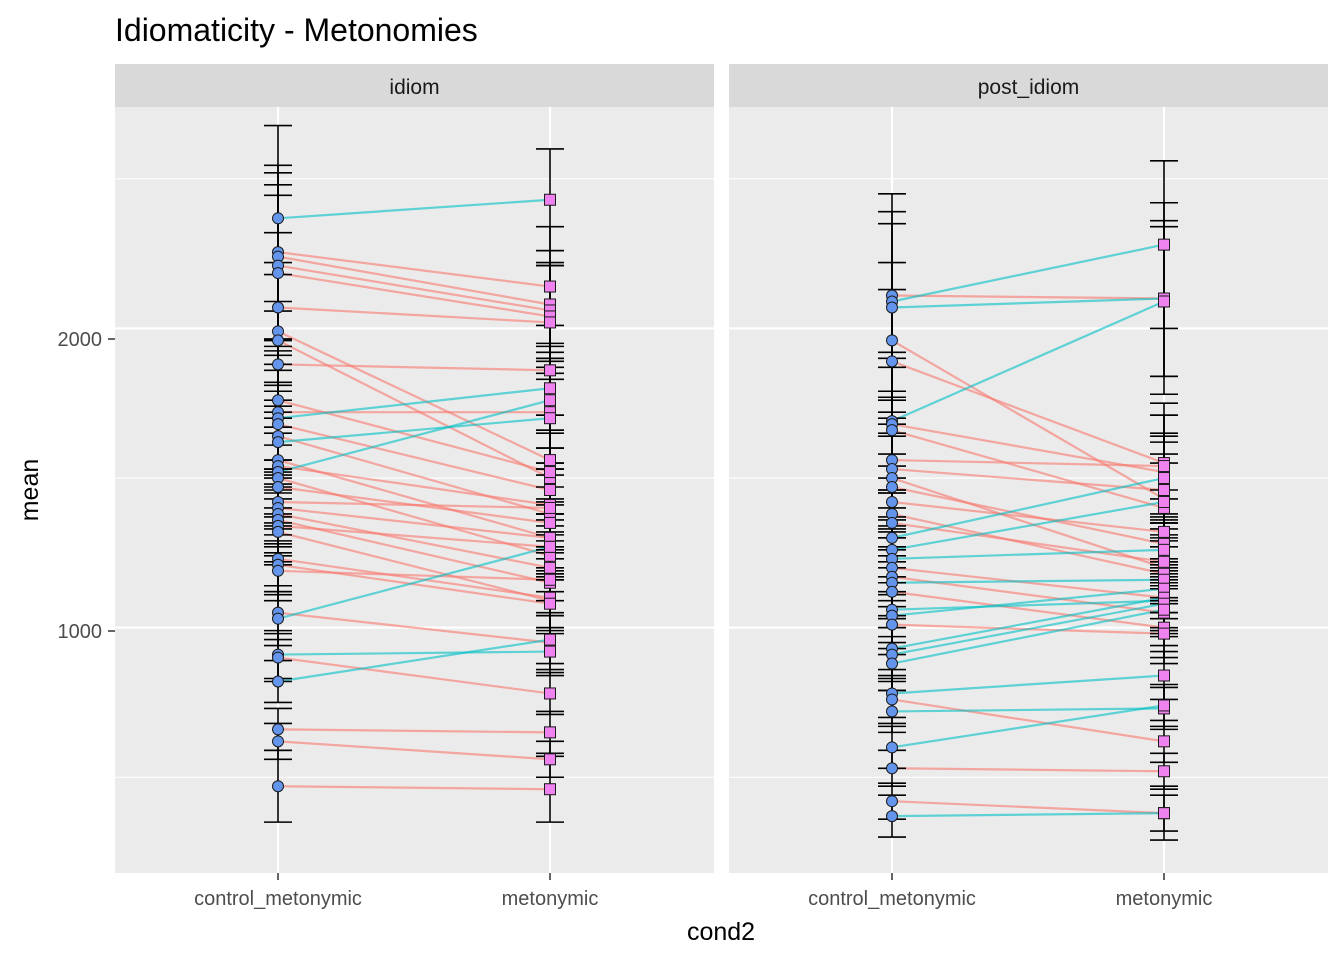 Image resolution: width=1344 pixels, height=960 pixels. What do you see at coordinates (80, 340) in the screenshot?
I see `y-tick-label: 2000` at bounding box center [80, 340].